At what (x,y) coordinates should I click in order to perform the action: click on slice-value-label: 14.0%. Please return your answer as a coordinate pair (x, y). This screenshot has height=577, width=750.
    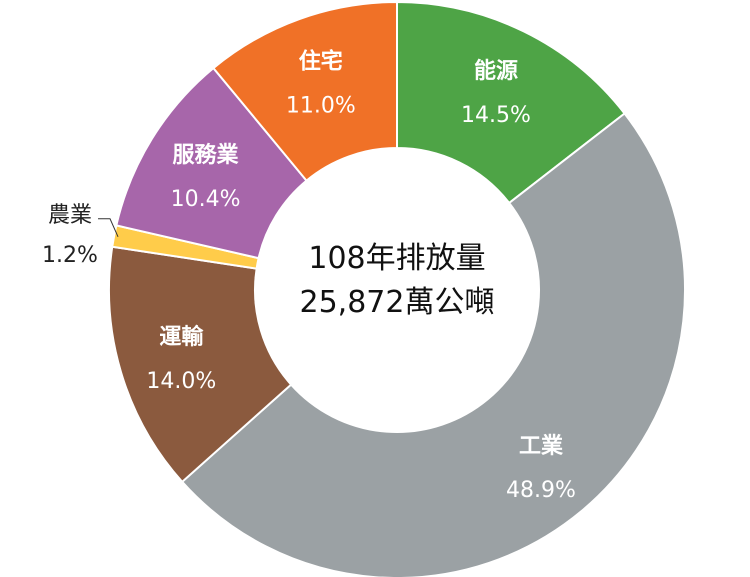
    Looking at the image, I should click on (181, 381).